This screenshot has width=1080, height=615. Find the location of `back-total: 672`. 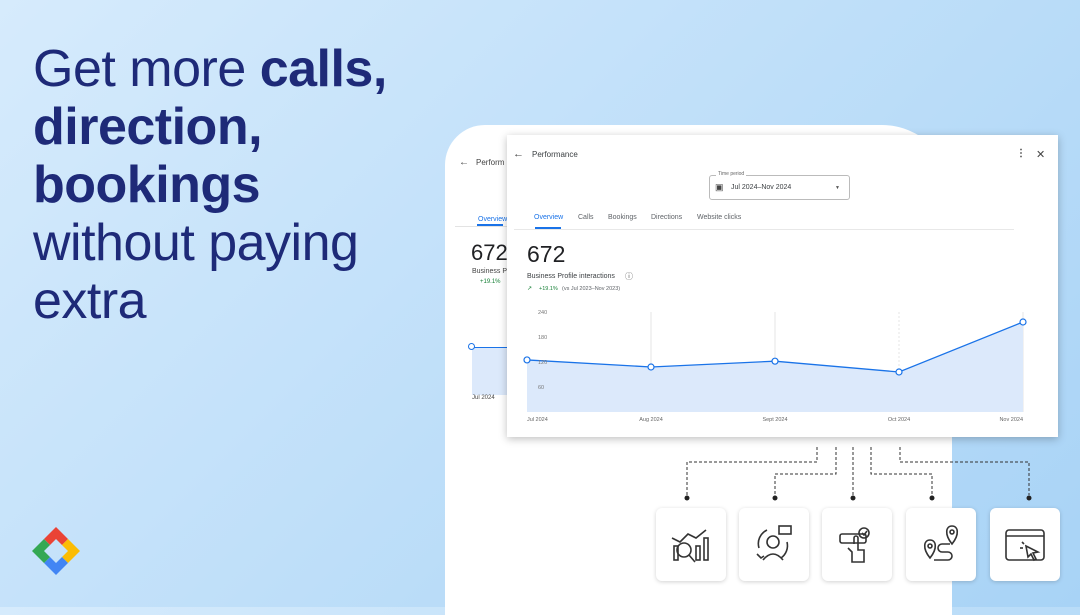

back-total: 672 is located at coordinates (489, 252).